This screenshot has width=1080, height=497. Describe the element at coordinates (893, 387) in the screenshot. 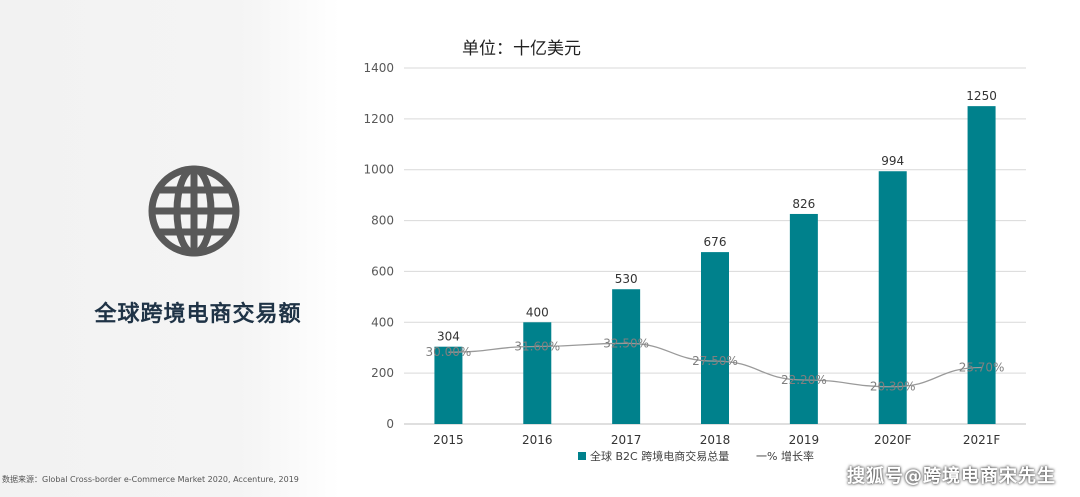

I see `growth-label: 20.30%` at that location.